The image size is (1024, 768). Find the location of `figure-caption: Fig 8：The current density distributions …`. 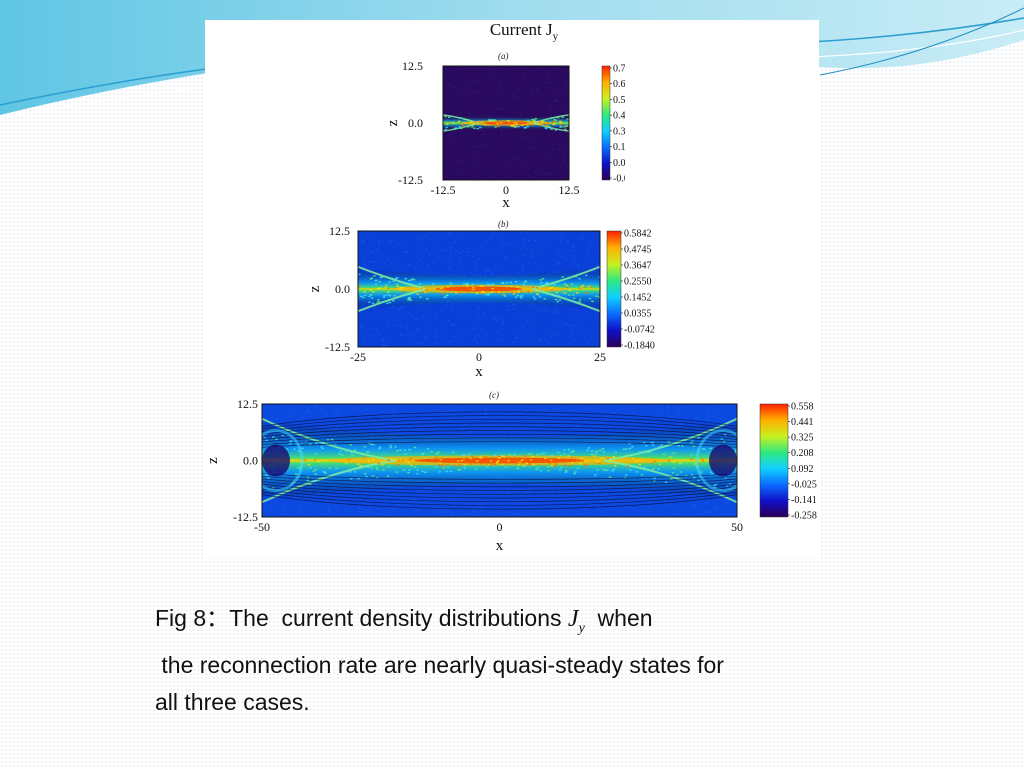

figure-caption: Fig 8：The current density distributions … is located at coordinates (515, 660).